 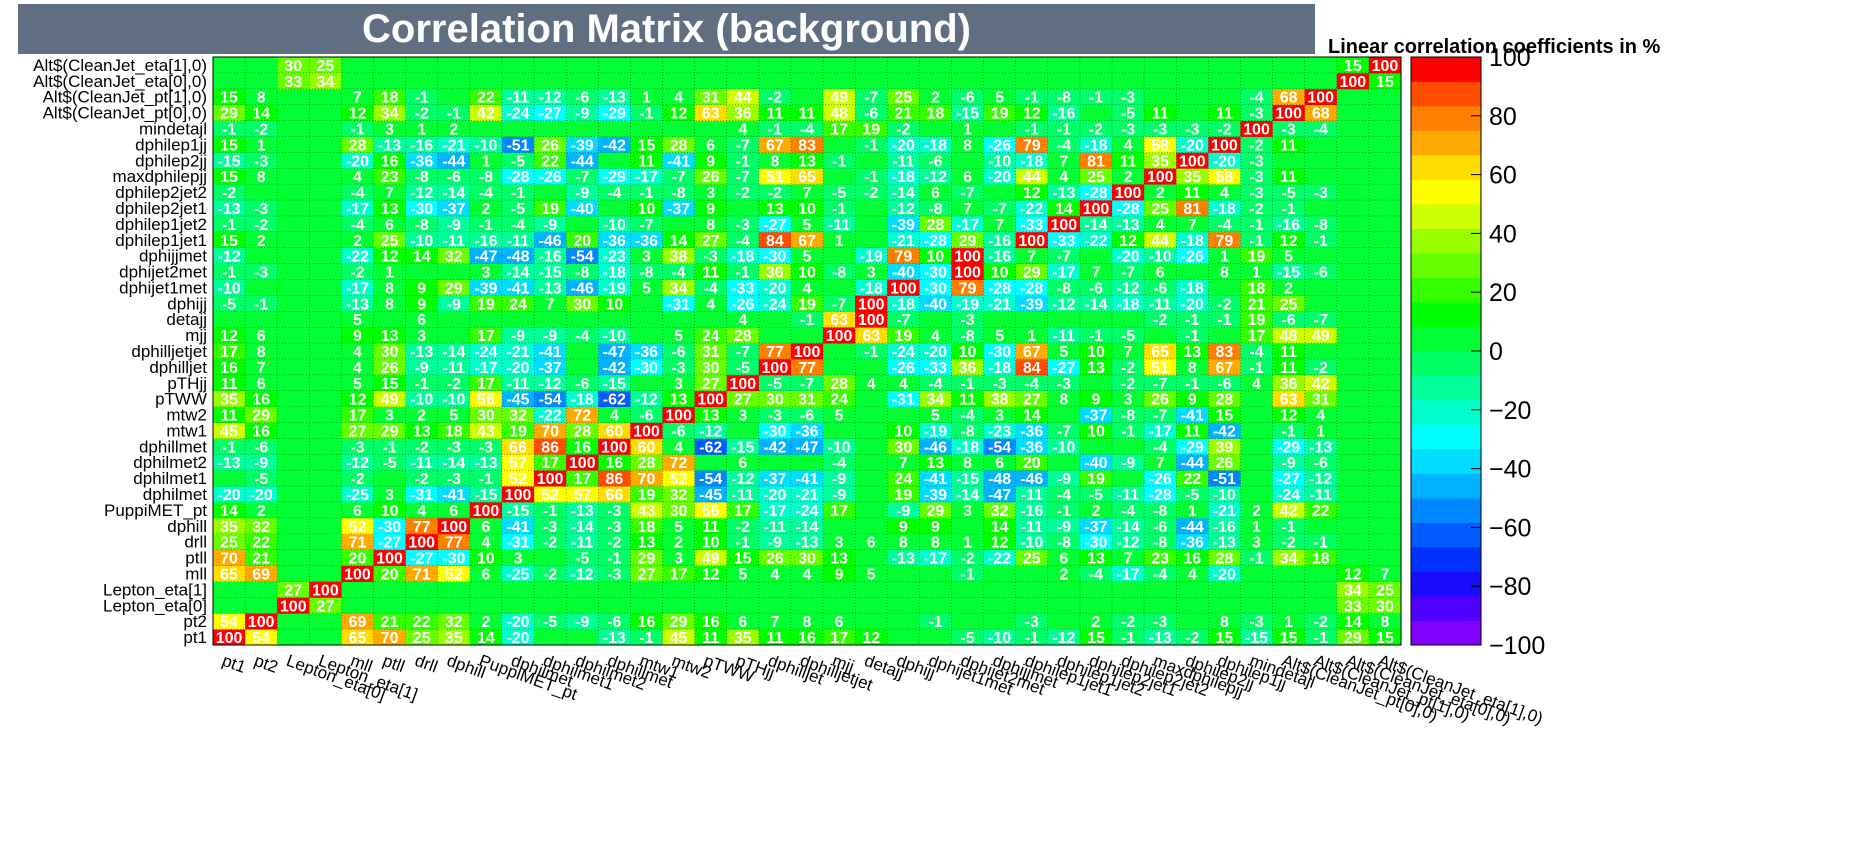 I want to click on cell-value-label: -30, so click(x=999, y=352).